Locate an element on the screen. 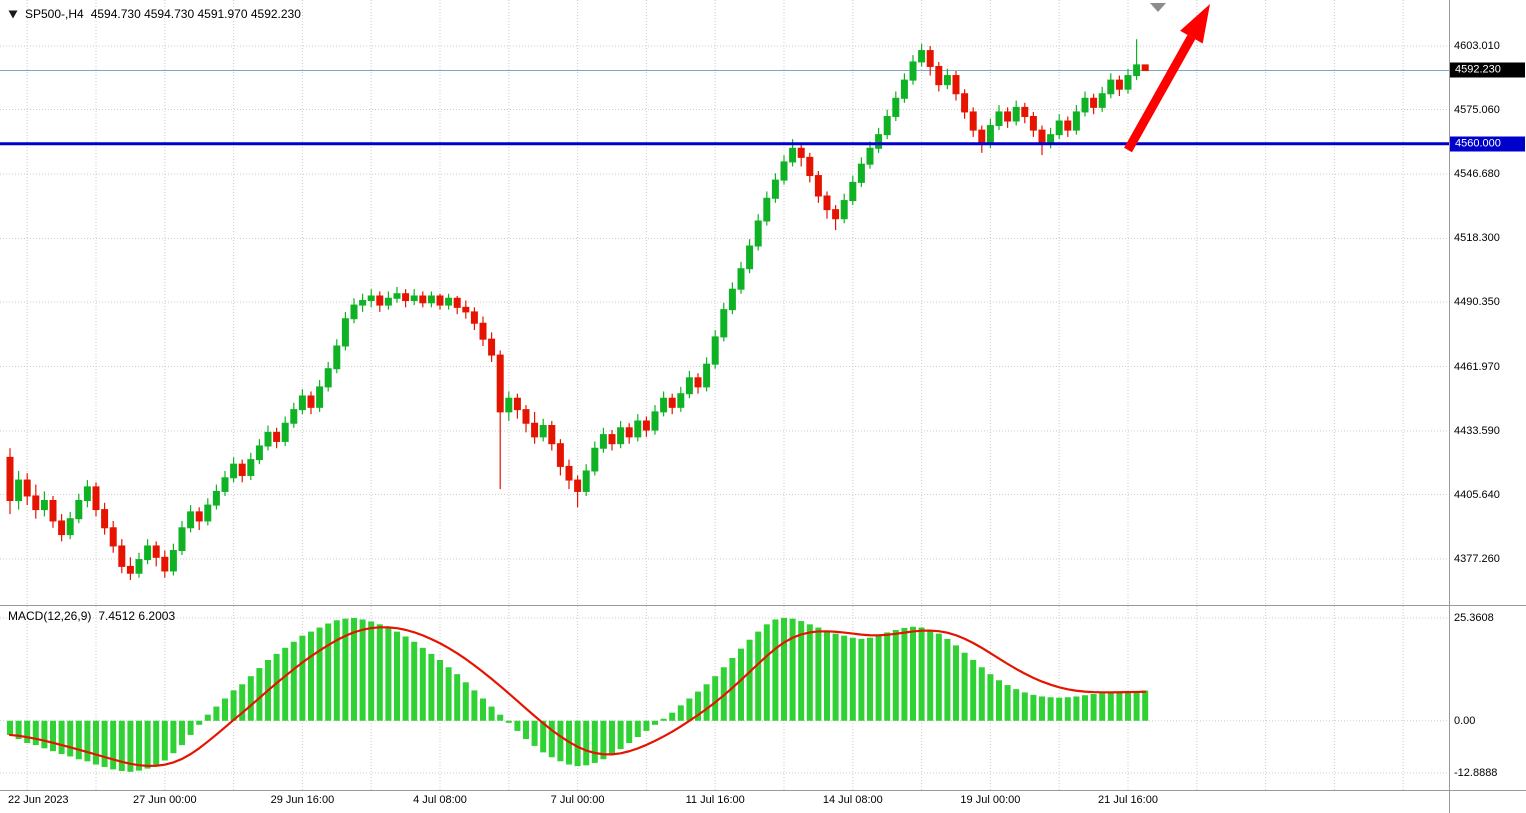  price-axis-label: 4603.010 is located at coordinates (1477, 46).